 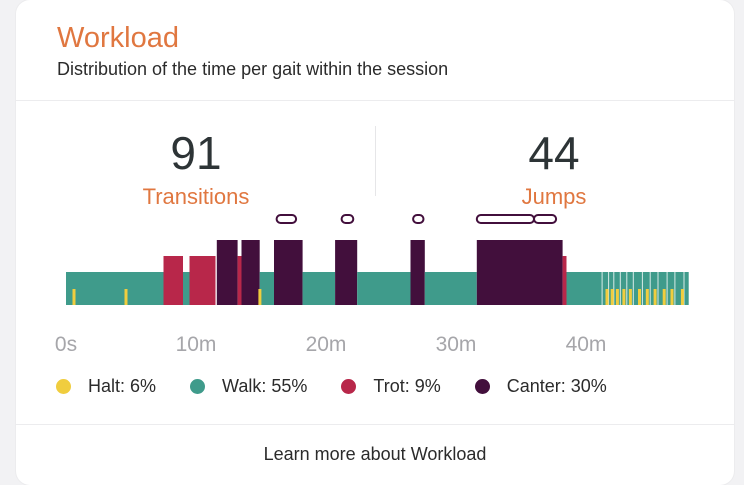 I want to click on jumps-stat: 44 Jumps, so click(x=554, y=170).